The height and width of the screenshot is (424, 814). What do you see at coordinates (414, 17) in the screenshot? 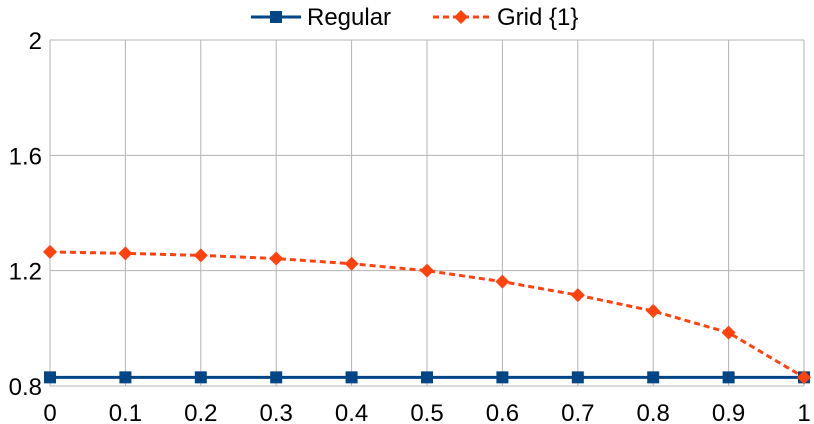
I see `legend: Regular Grid {1}` at bounding box center [414, 17].